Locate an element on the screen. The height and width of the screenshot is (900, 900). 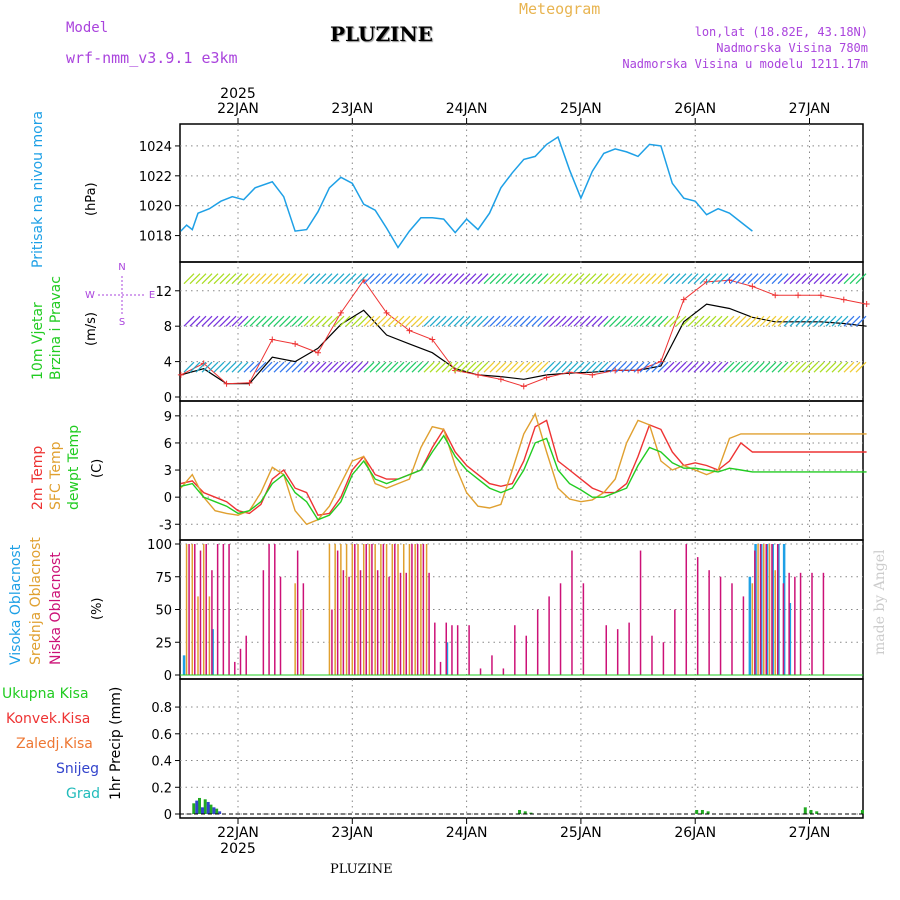
clouds-ytick-label: 75 is located at coordinates (163, 578).